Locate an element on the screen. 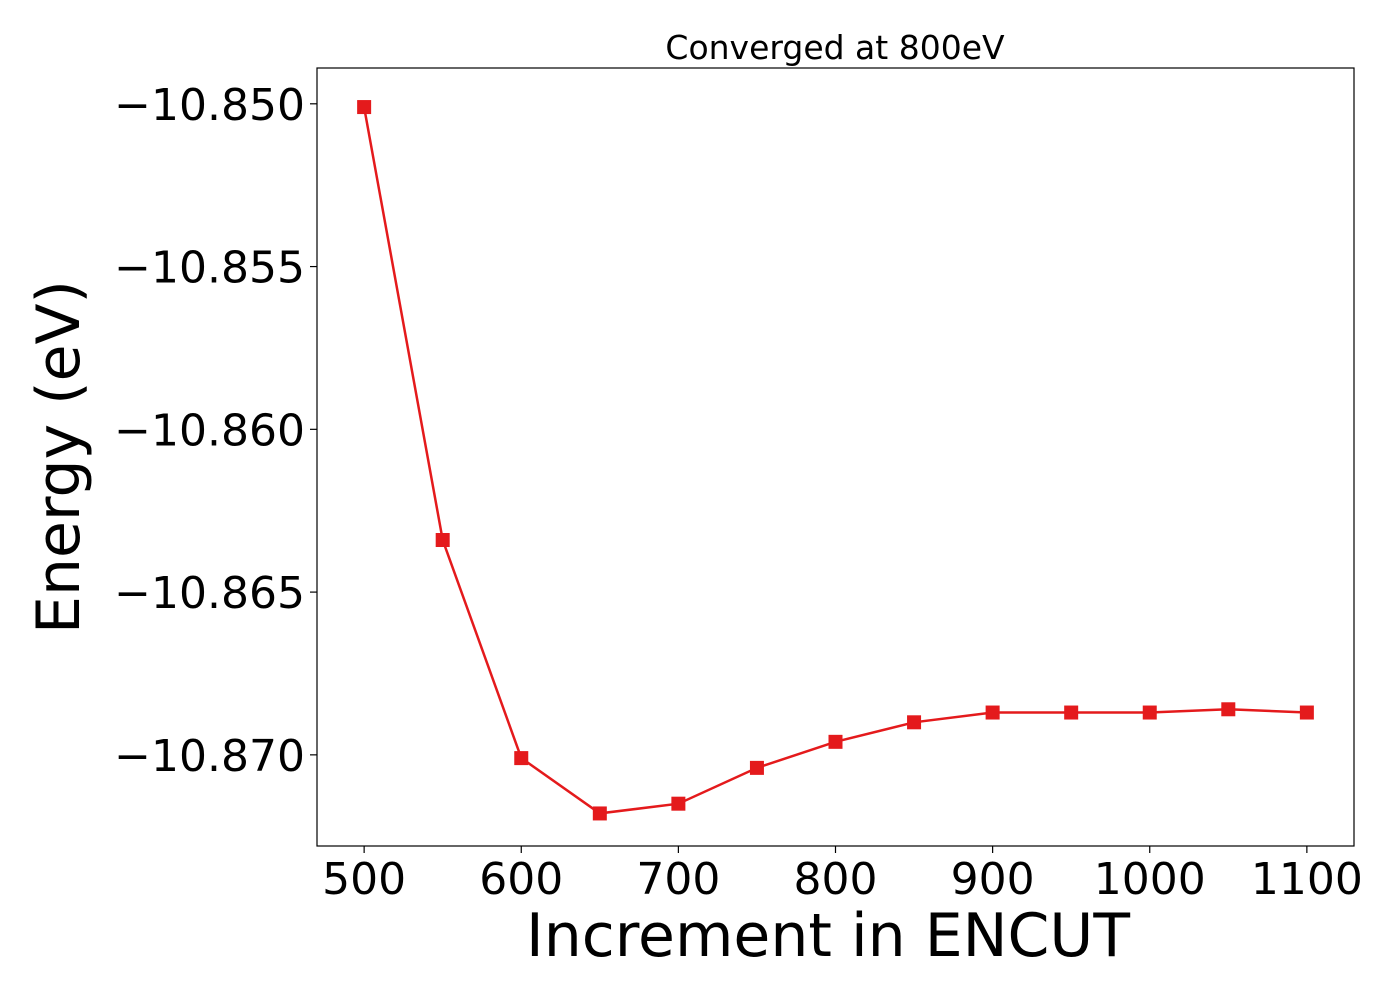 The height and width of the screenshot is (1000, 1400). x-tick-label: 1100 is located at coordinates (1307, 879).